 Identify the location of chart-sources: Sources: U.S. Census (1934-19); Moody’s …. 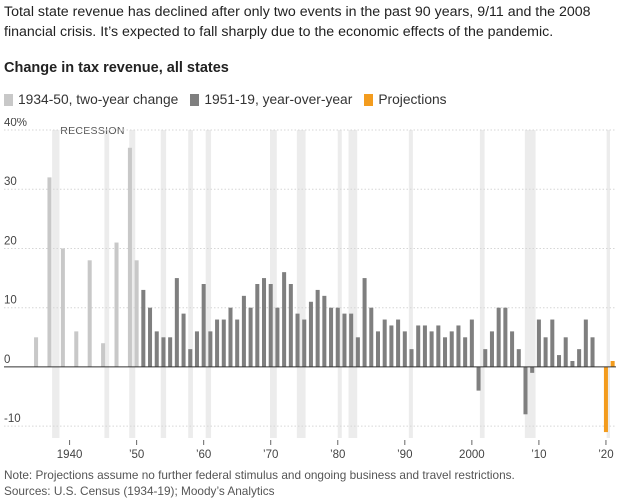
(139, 491).